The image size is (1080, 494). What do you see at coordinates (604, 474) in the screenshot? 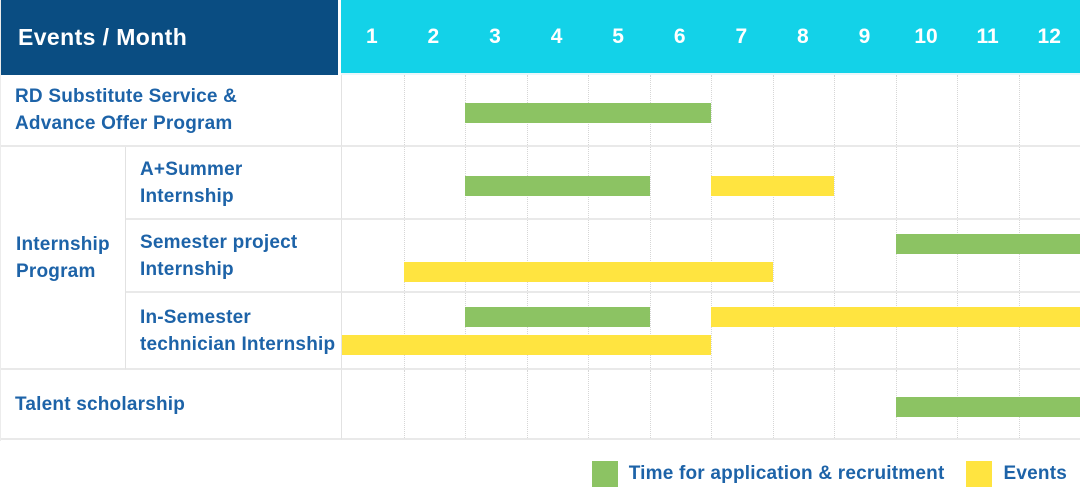
I see `recruitment-swatch-icon` at bounding box center [604, 474].